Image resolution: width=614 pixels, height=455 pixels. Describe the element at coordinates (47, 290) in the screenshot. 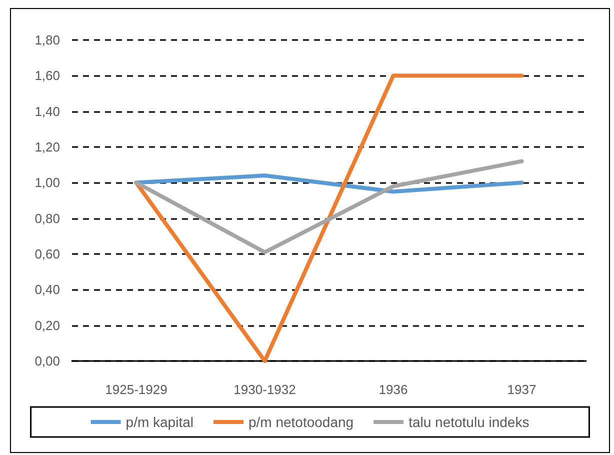

I see `y-tick-label: 0,40` at that location.